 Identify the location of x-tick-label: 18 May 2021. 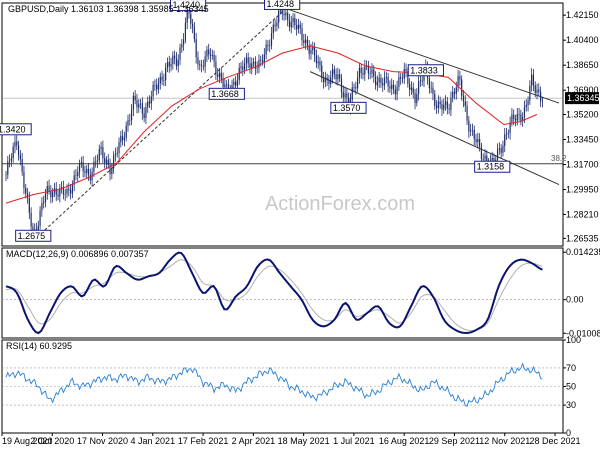
(304, 441).